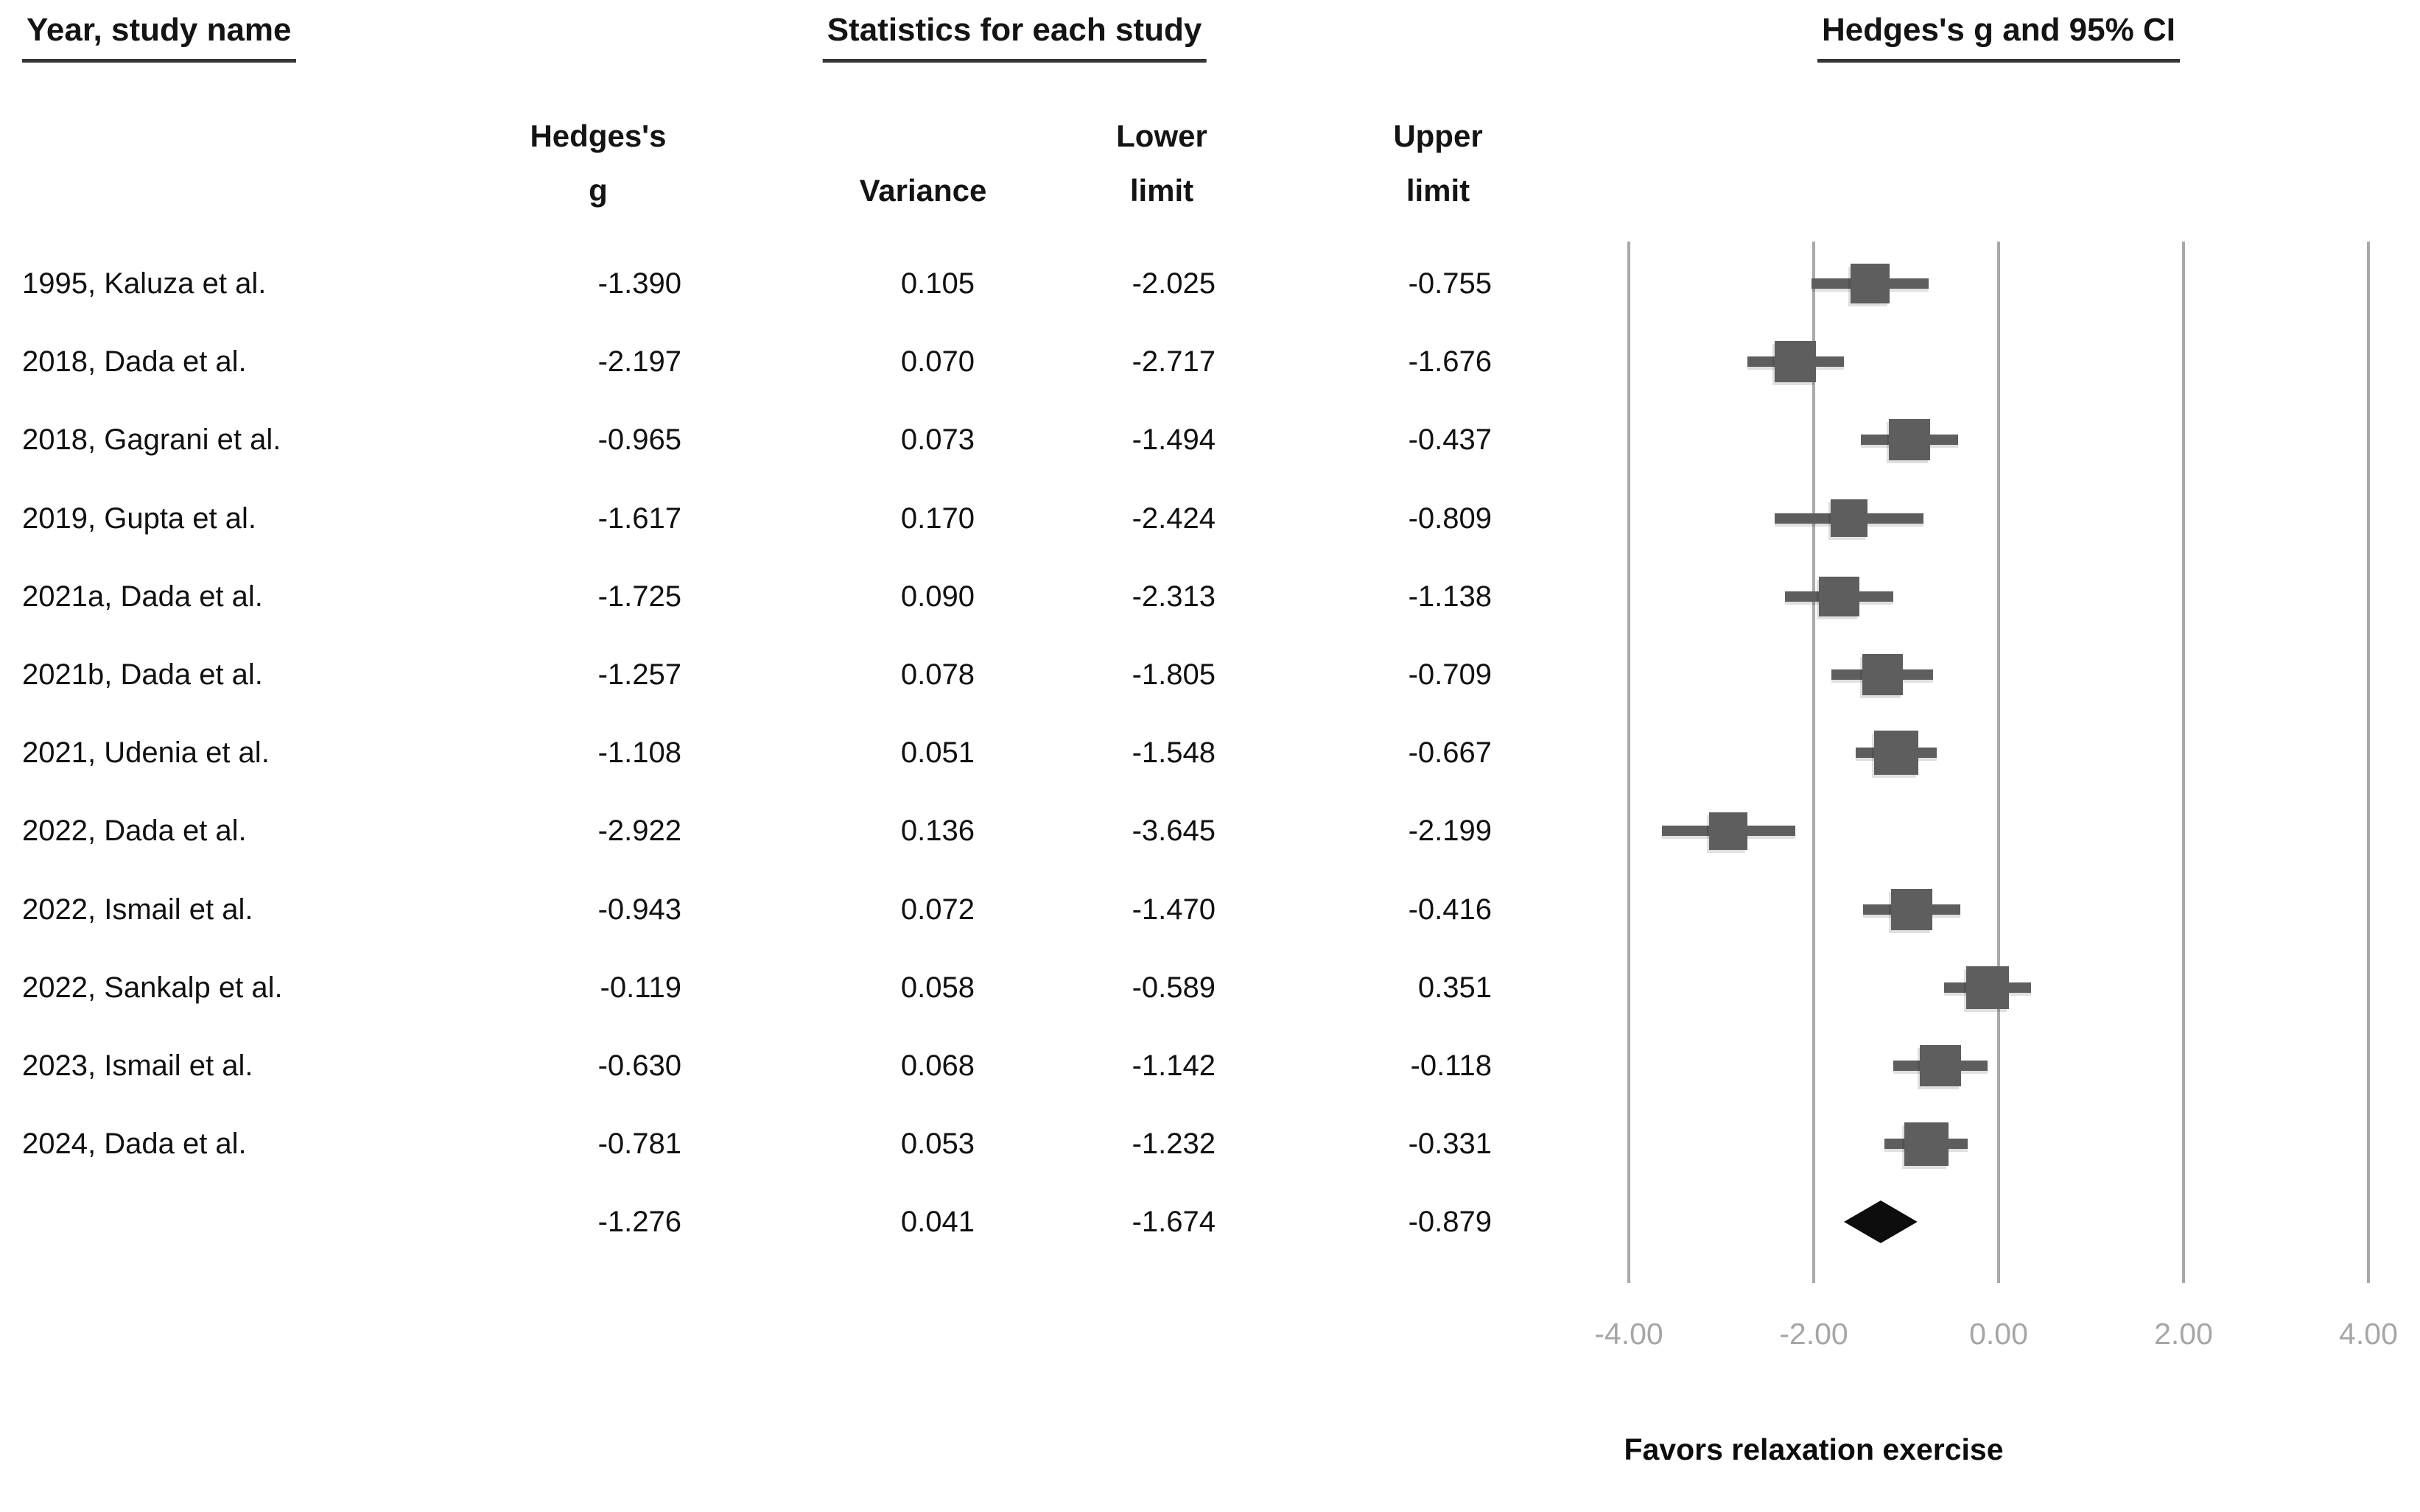  I want to click on table-row-upper-limit-cell: 0.351, so click(1454, 987).